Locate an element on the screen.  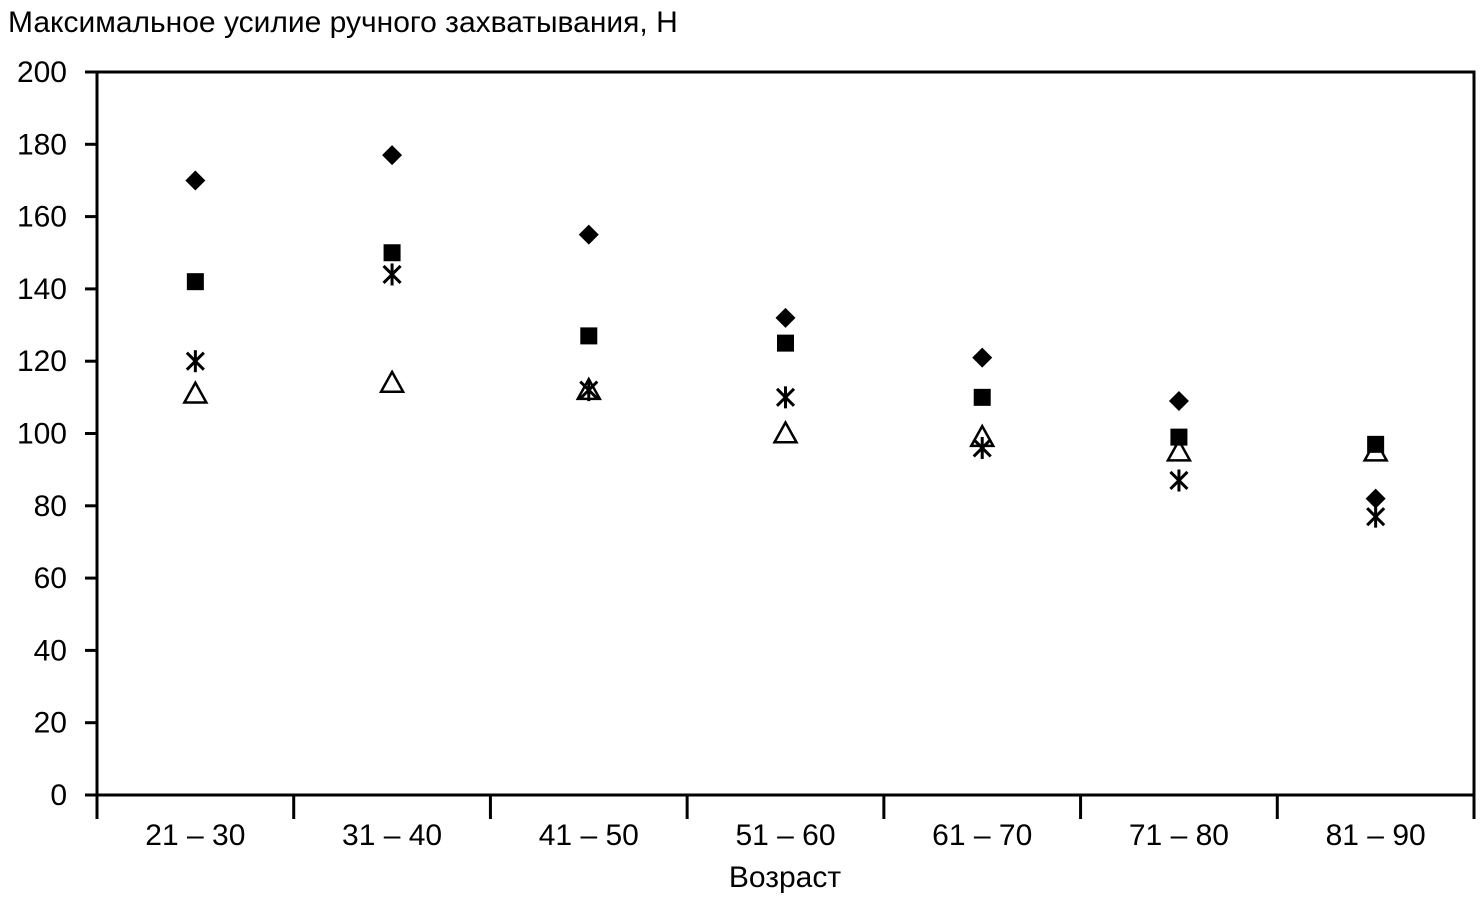
y-tick-label: 200 is located at coordinates (42, 72).